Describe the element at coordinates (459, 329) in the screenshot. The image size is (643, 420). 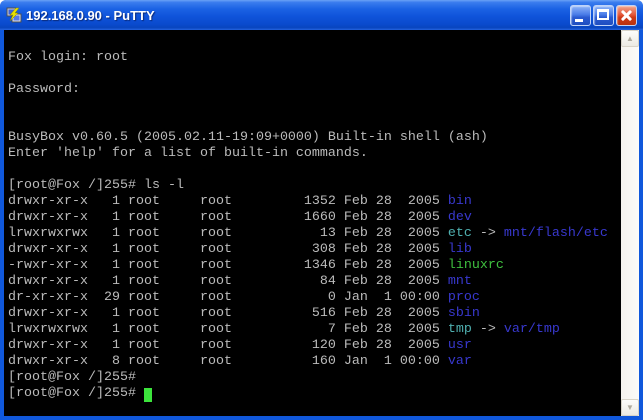
I see `terminal-text-segment: tmp` at that location.